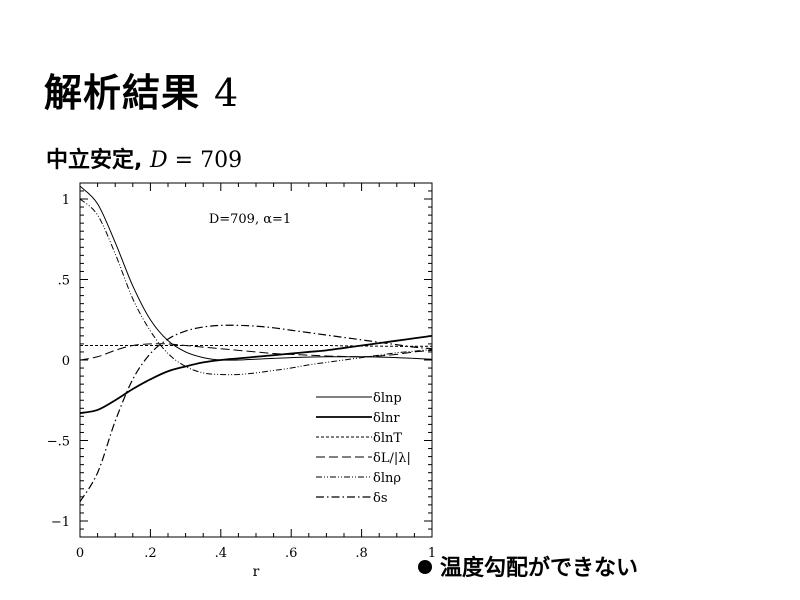 Image resolution: width=800 pixels, height=600 pixels. Describe the element at coordinates (387, 478) in the screenshot. I see `legend-label: δlnρ` at that location.